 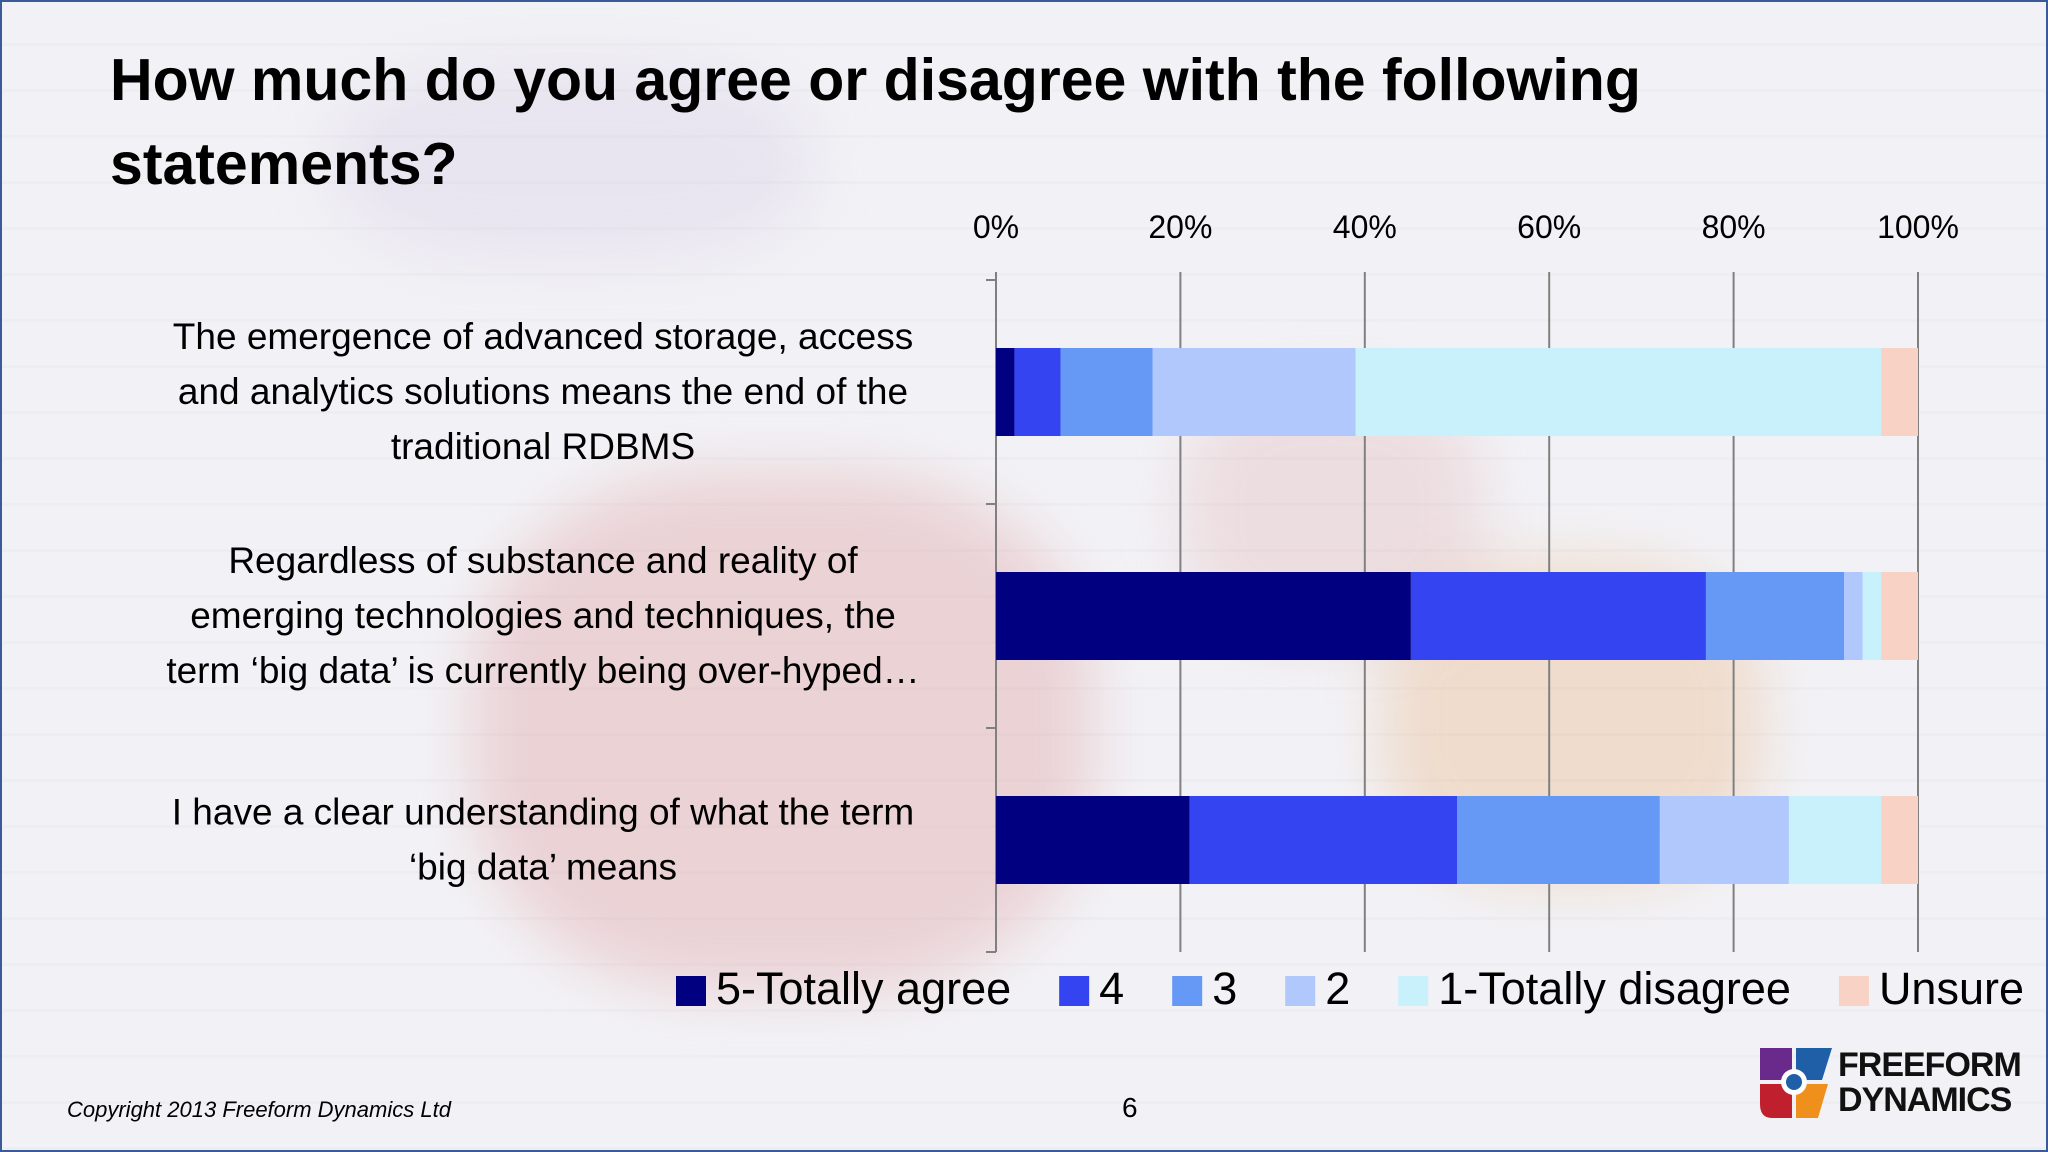 What do you see at coordinates (863, 988) in the screenshot?
I see `legend-label: 5-Totally agree` at bounding box center [863, 988].